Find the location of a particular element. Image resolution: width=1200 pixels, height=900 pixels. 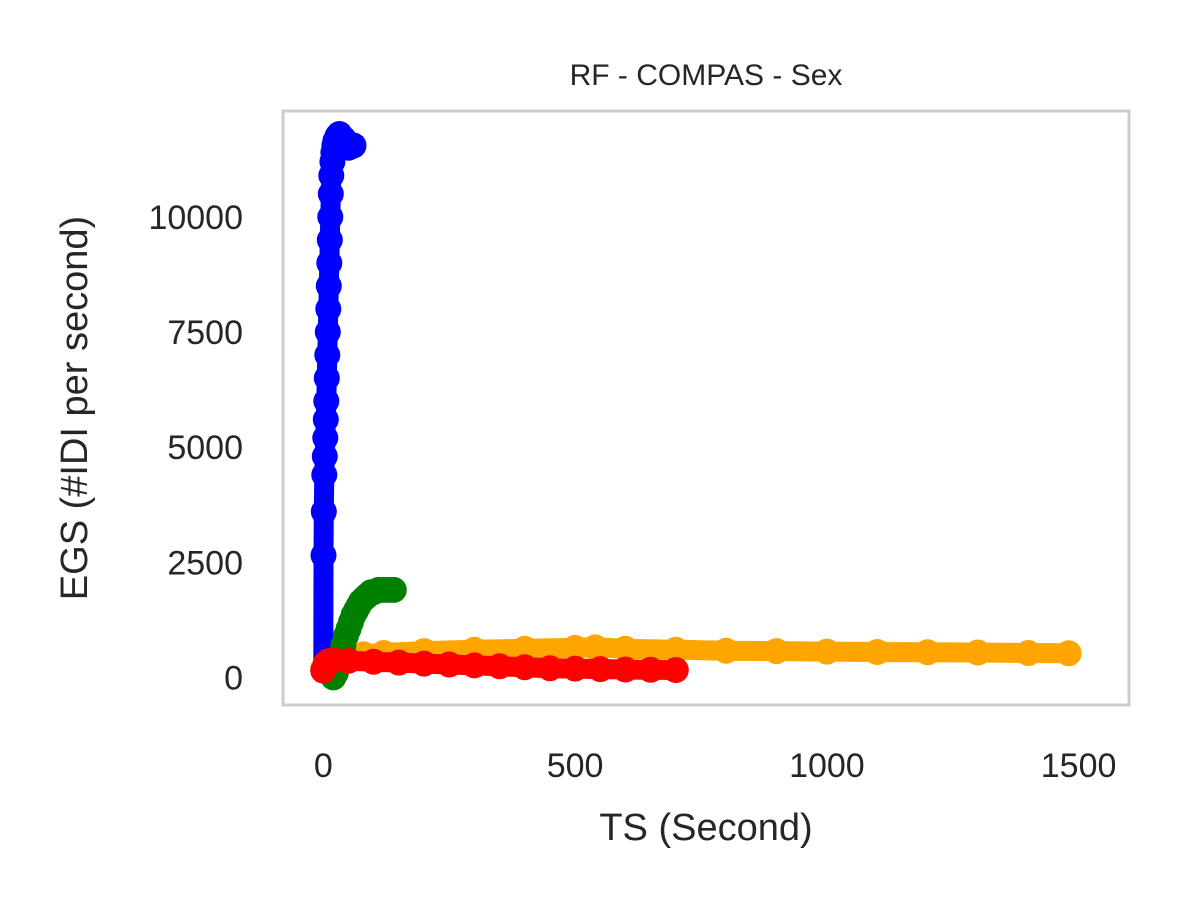

y-axis-label: EGS (#IDI per second) is located at coordinates (75, 408).